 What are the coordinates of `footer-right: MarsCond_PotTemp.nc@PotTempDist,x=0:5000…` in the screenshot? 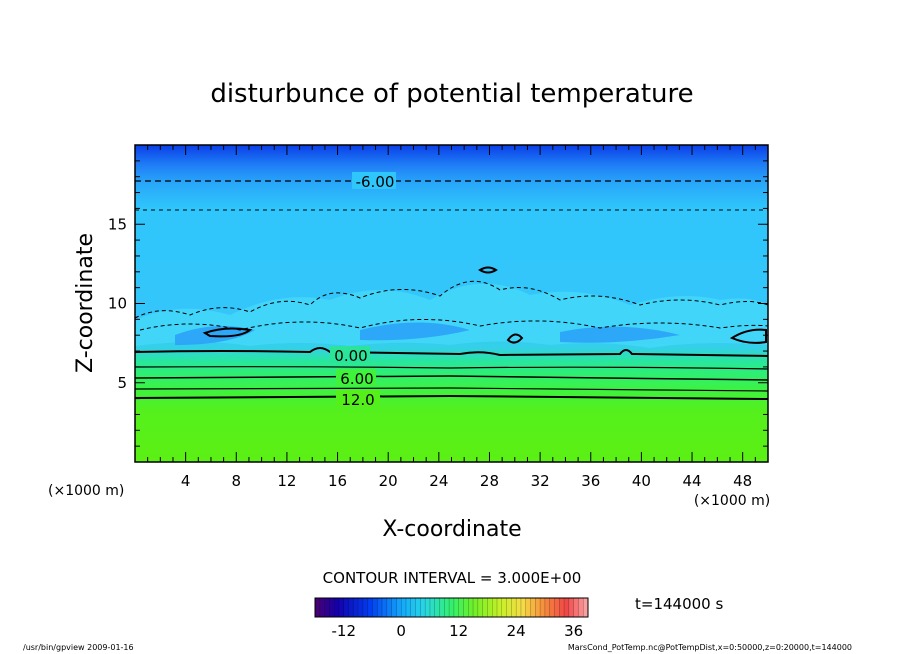 It's located at (710, 647).